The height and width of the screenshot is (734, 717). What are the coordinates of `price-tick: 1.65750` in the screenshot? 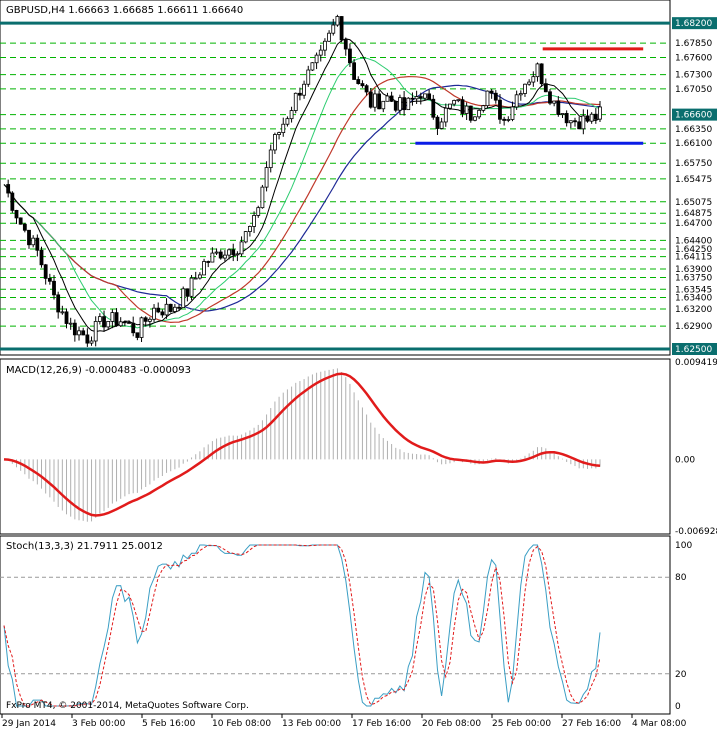 It's located at (693, 164).